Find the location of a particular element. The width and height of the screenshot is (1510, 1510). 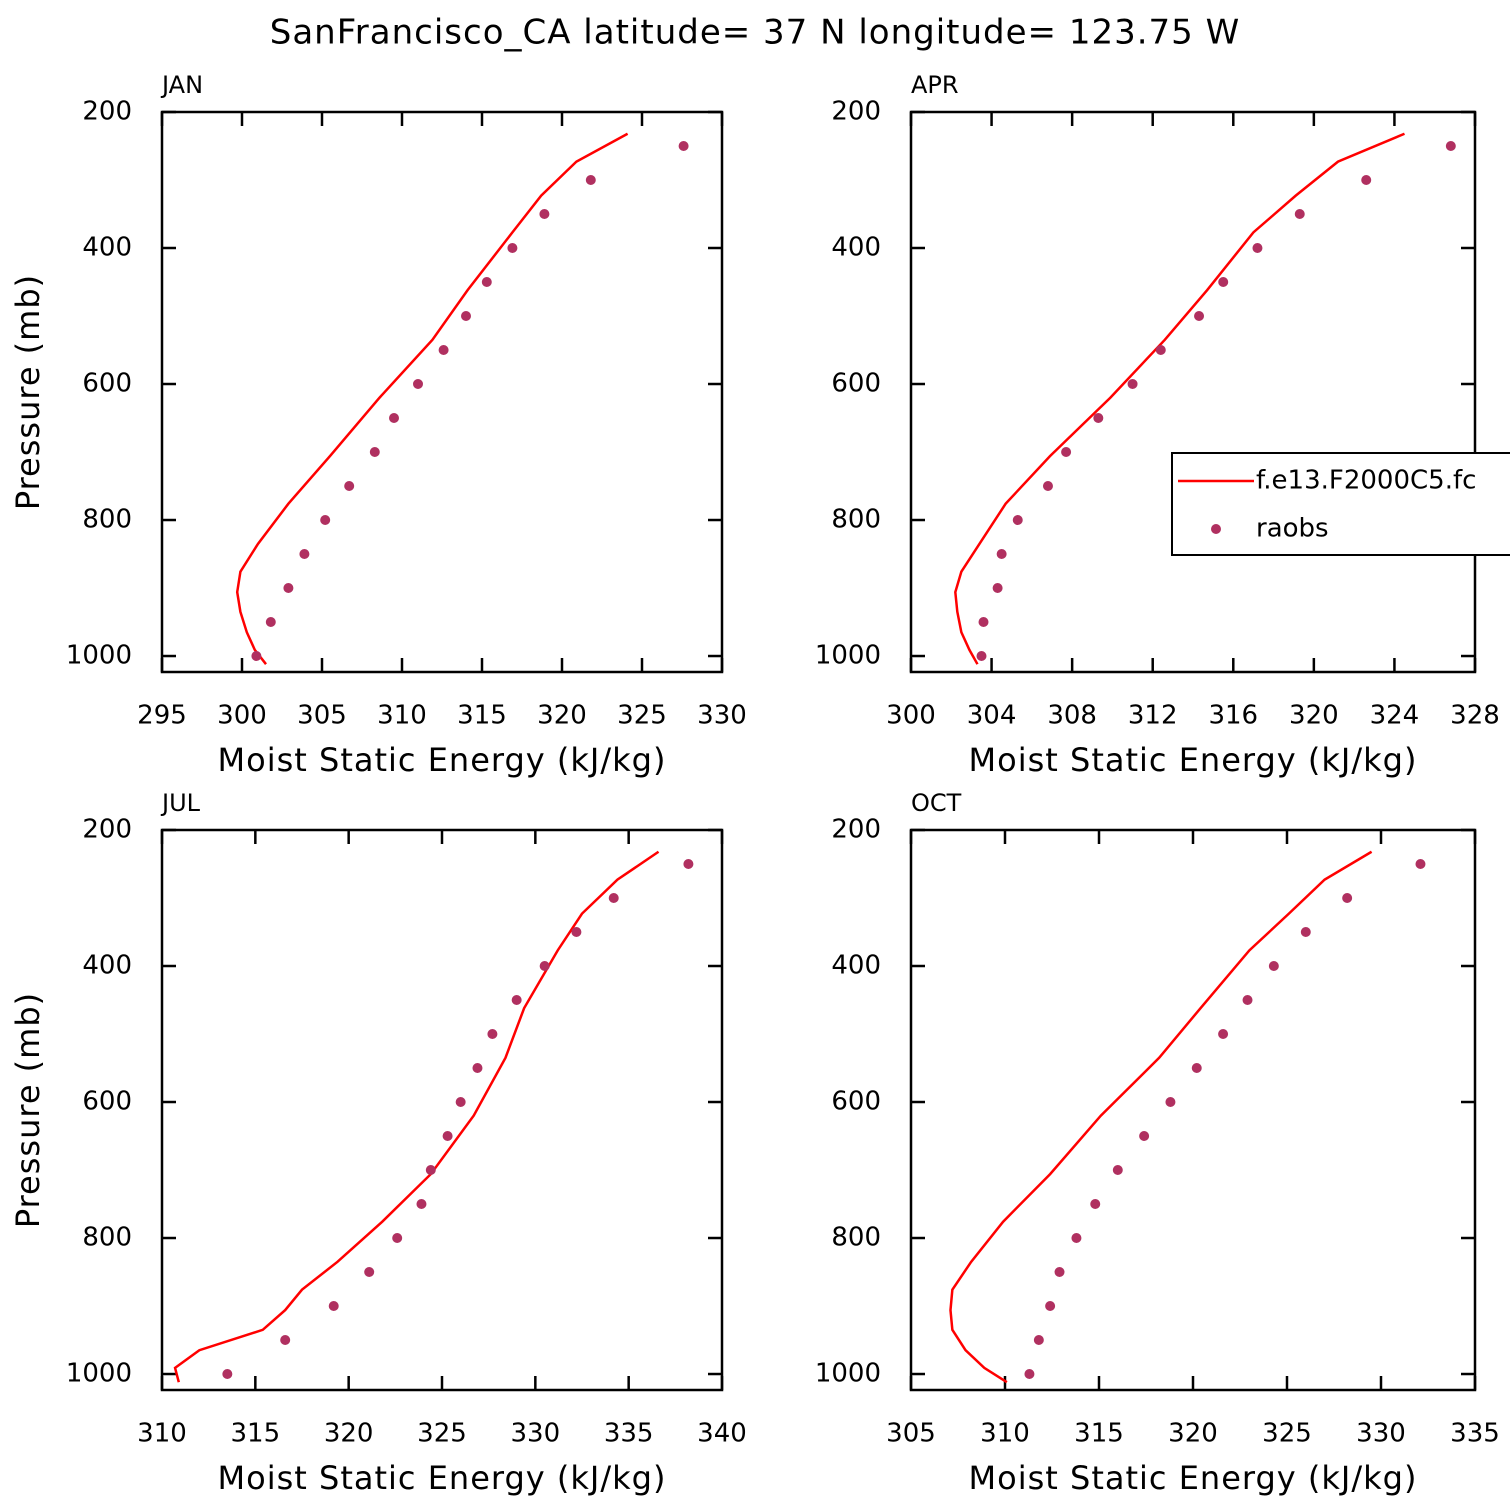

x-tick-label: 310 is located at coordinates (402, 716).